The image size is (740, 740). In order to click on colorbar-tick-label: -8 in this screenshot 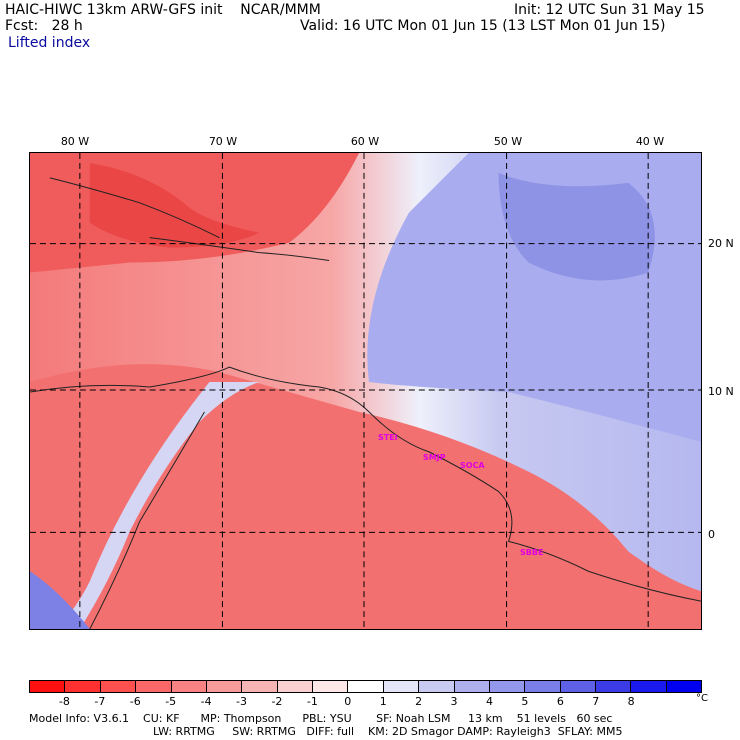, I will do `click(64, 701)`.